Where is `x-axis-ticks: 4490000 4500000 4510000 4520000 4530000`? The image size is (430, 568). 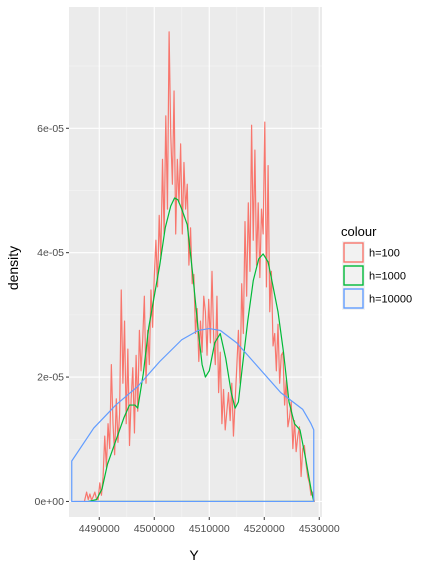
x-axis-ticks: 4490000 4500000 4510000 4520000 4530000 is located at coordinates (209, 526).